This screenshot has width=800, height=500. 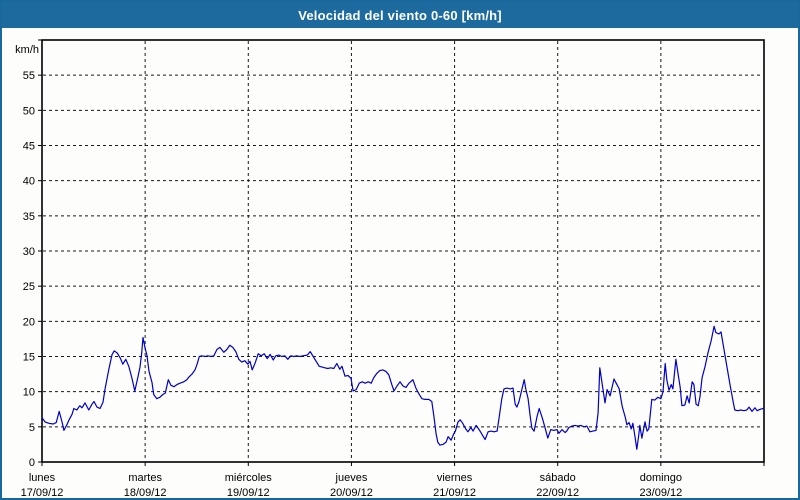 I want to click on y-tick-label: 45, so click(x=29, y=147).